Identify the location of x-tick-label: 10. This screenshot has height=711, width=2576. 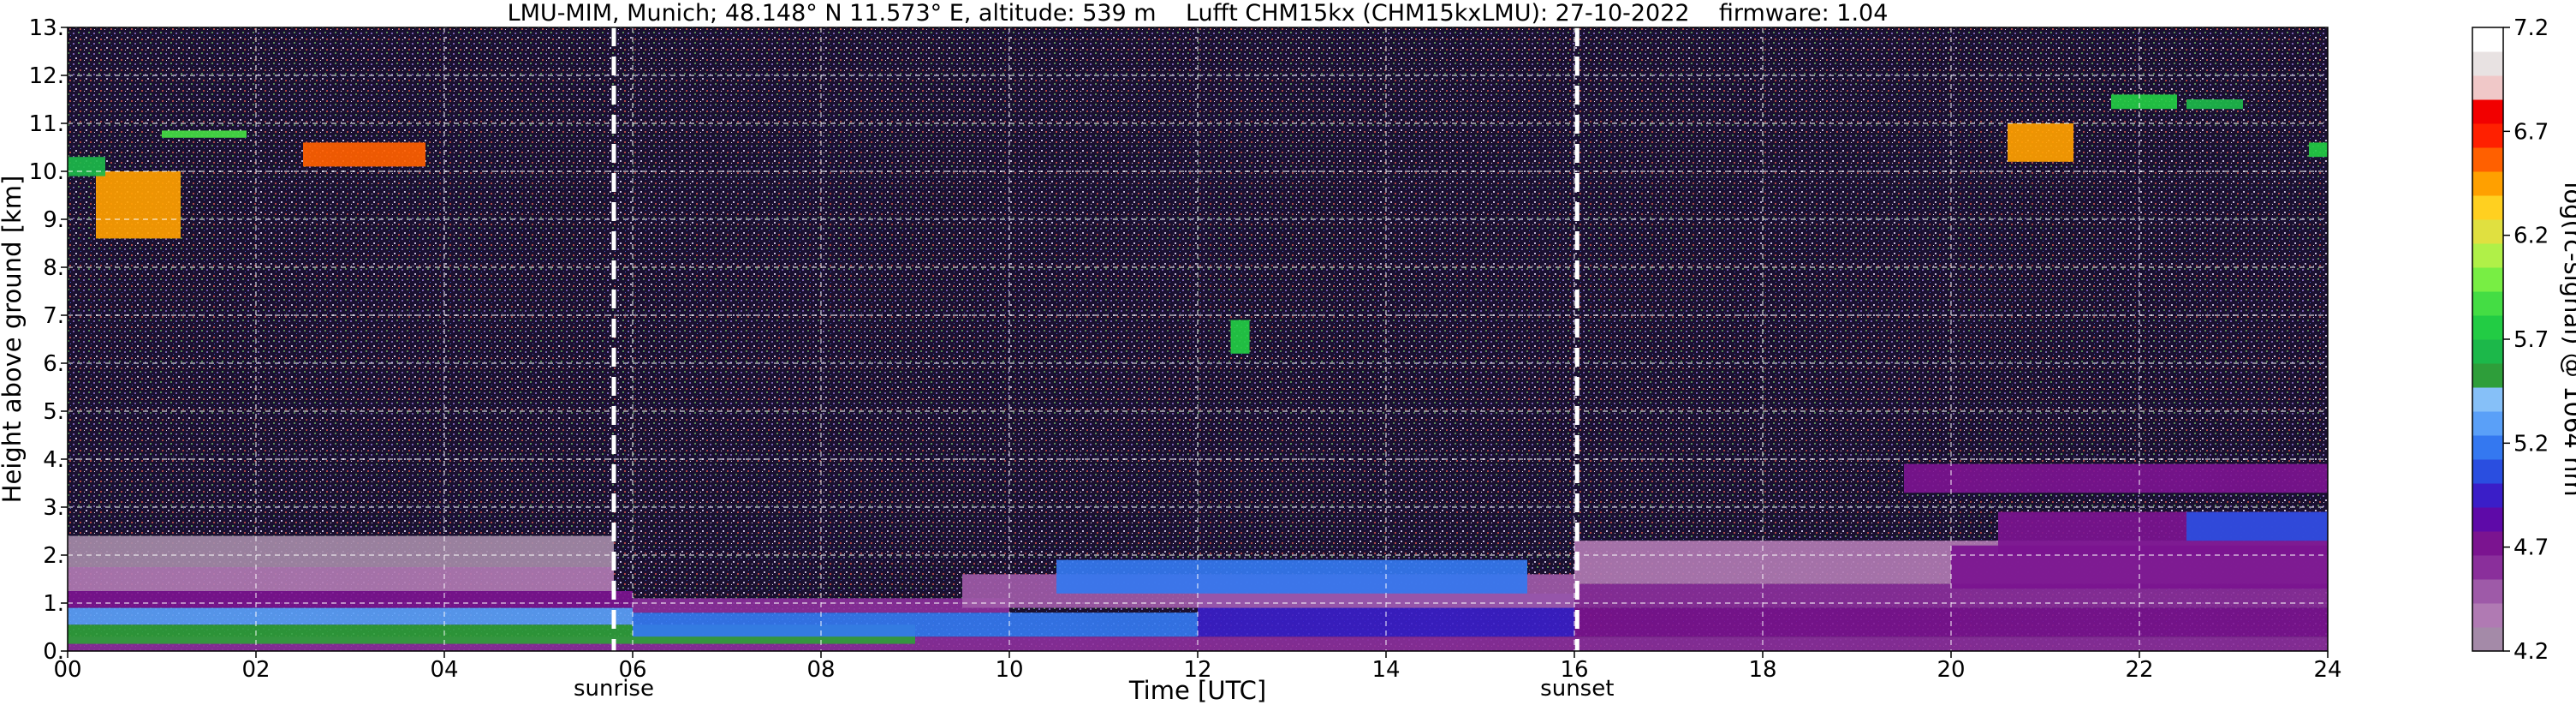
(1009, 670).